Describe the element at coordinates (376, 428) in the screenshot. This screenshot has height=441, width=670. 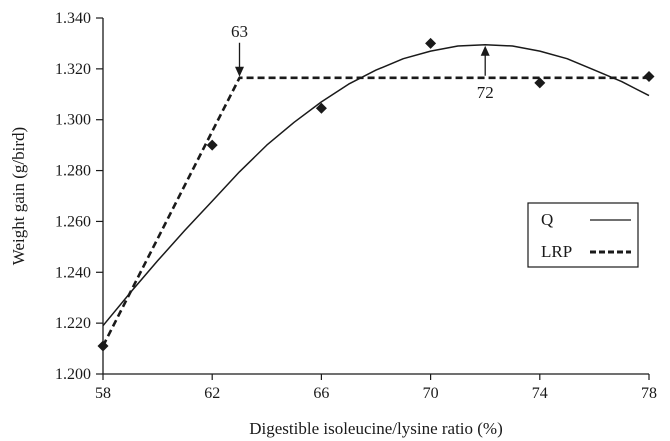
I see `x-axis-title: Digestible isoleucine/lysine ratio (%)` at that location.